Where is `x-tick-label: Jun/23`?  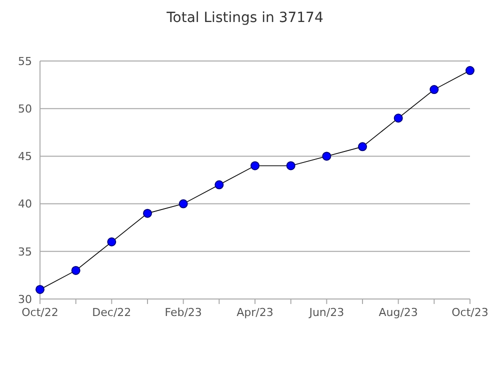 x-tick-label: Jun/23 is located at coordinates (326, 312).